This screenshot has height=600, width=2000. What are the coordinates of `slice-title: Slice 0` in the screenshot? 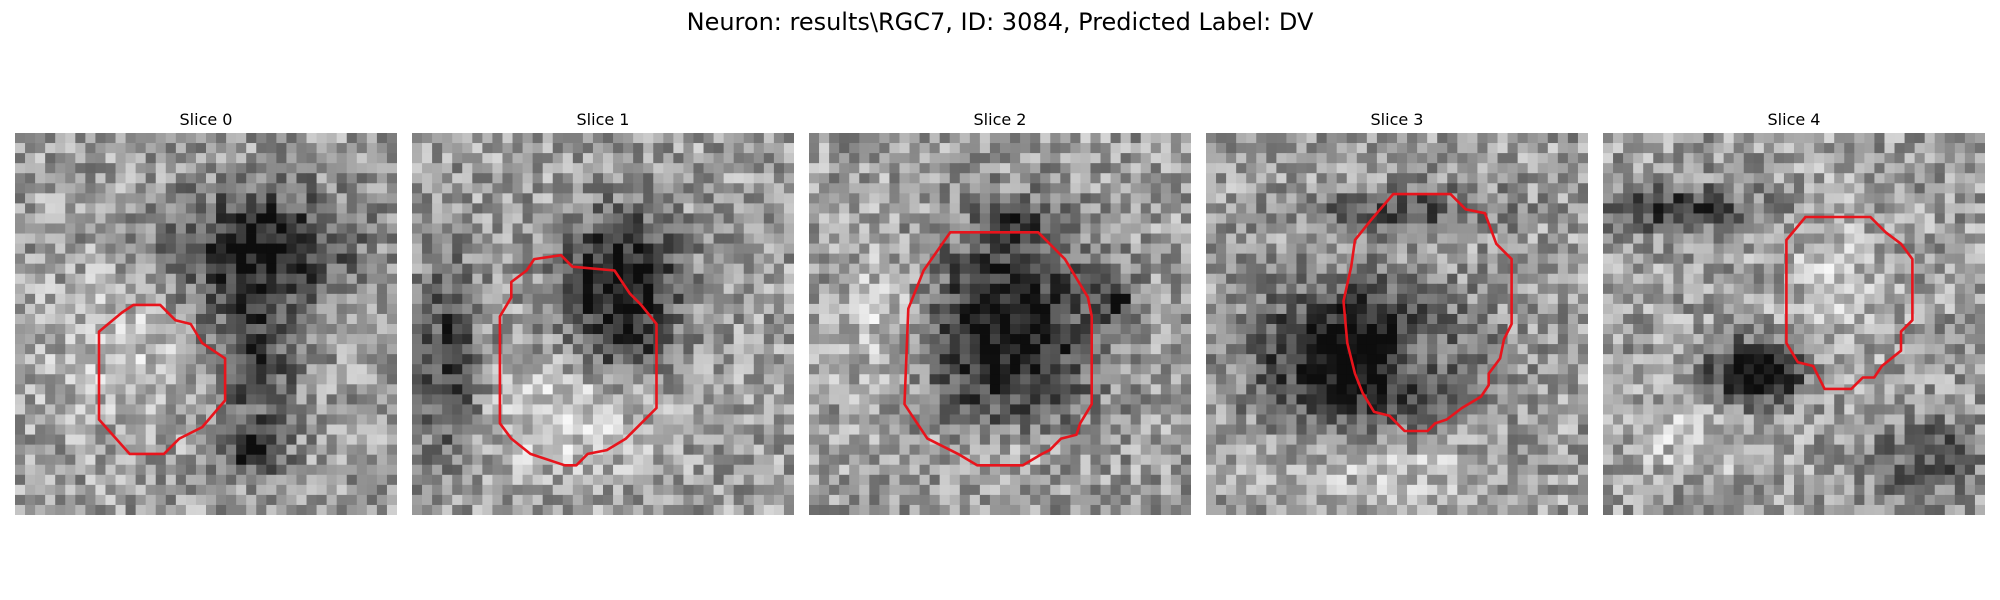 It's located at (206, 119).